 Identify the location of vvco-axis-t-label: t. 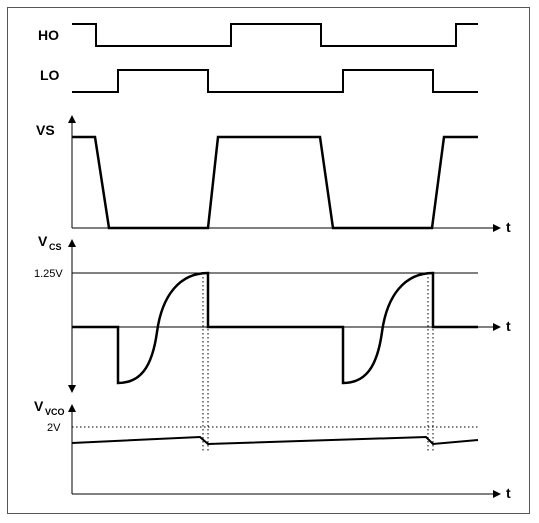
(508, 493).